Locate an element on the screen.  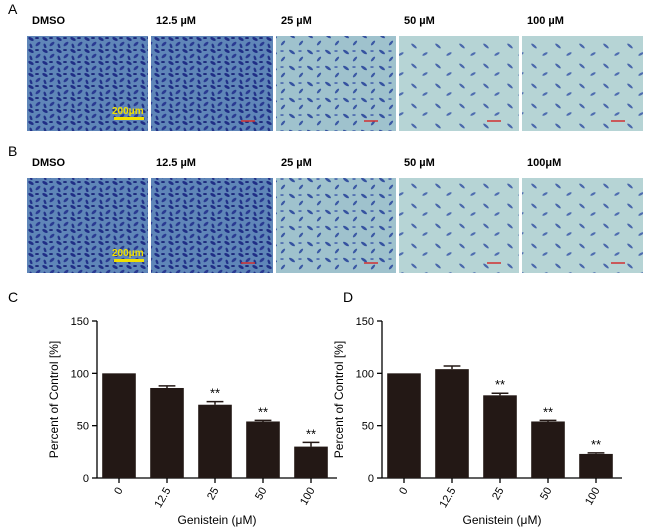
panel-label: 100μM is located at coordinates (544, 163).